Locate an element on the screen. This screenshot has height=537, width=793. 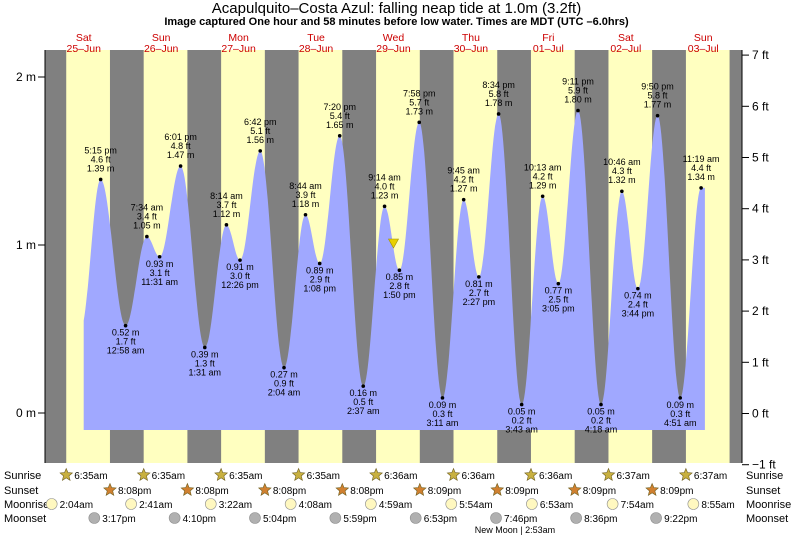
moonset-time: 4:10pm is located at coordinates (199, 519).